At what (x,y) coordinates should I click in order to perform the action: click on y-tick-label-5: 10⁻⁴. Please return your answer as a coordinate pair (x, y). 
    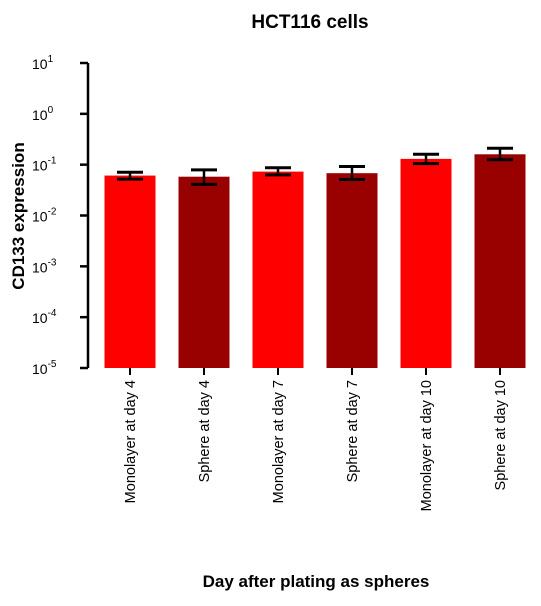
    Looking at the image, I should click on (44, 317).